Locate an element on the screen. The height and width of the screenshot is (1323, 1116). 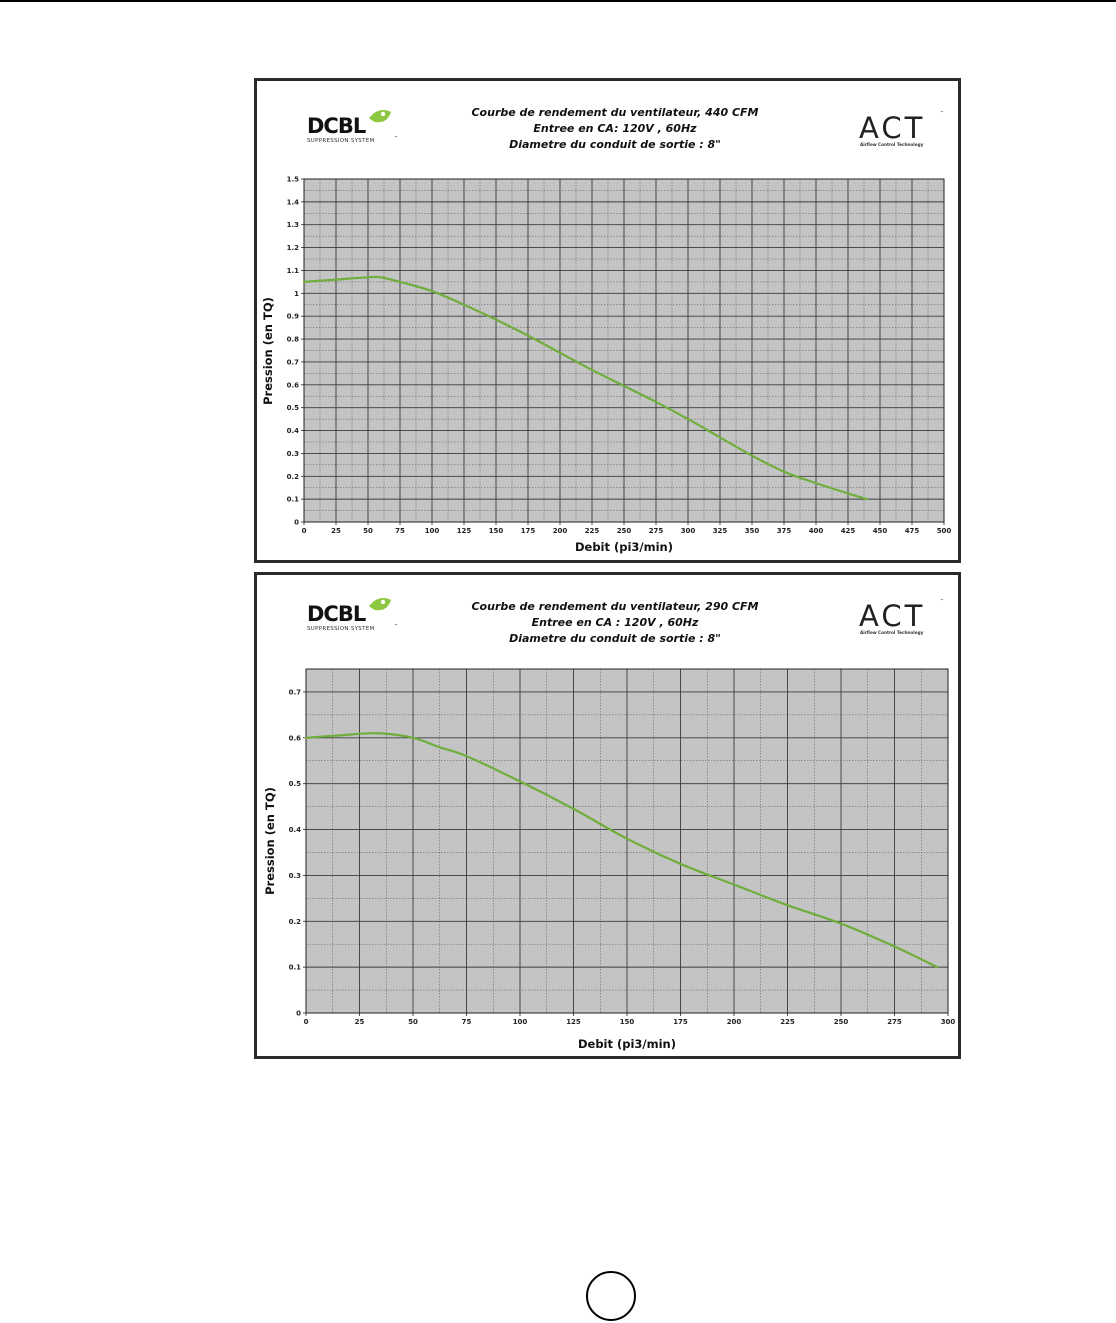
x-tick-label: 450 is located at coordinates (880, 531).